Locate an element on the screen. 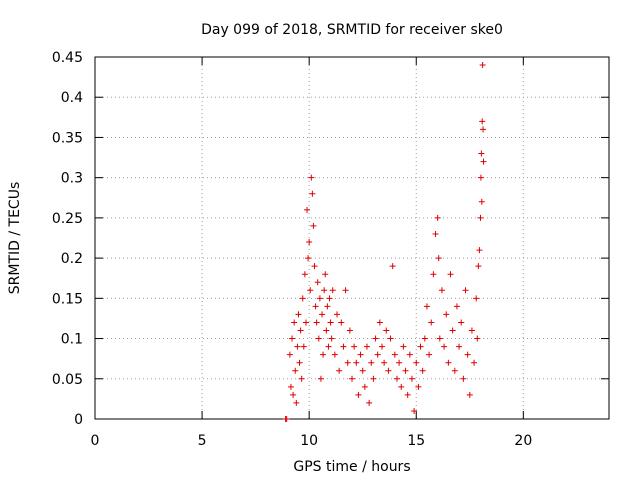  y-tick-label: 0.2 is located at coordinates (72, 259).